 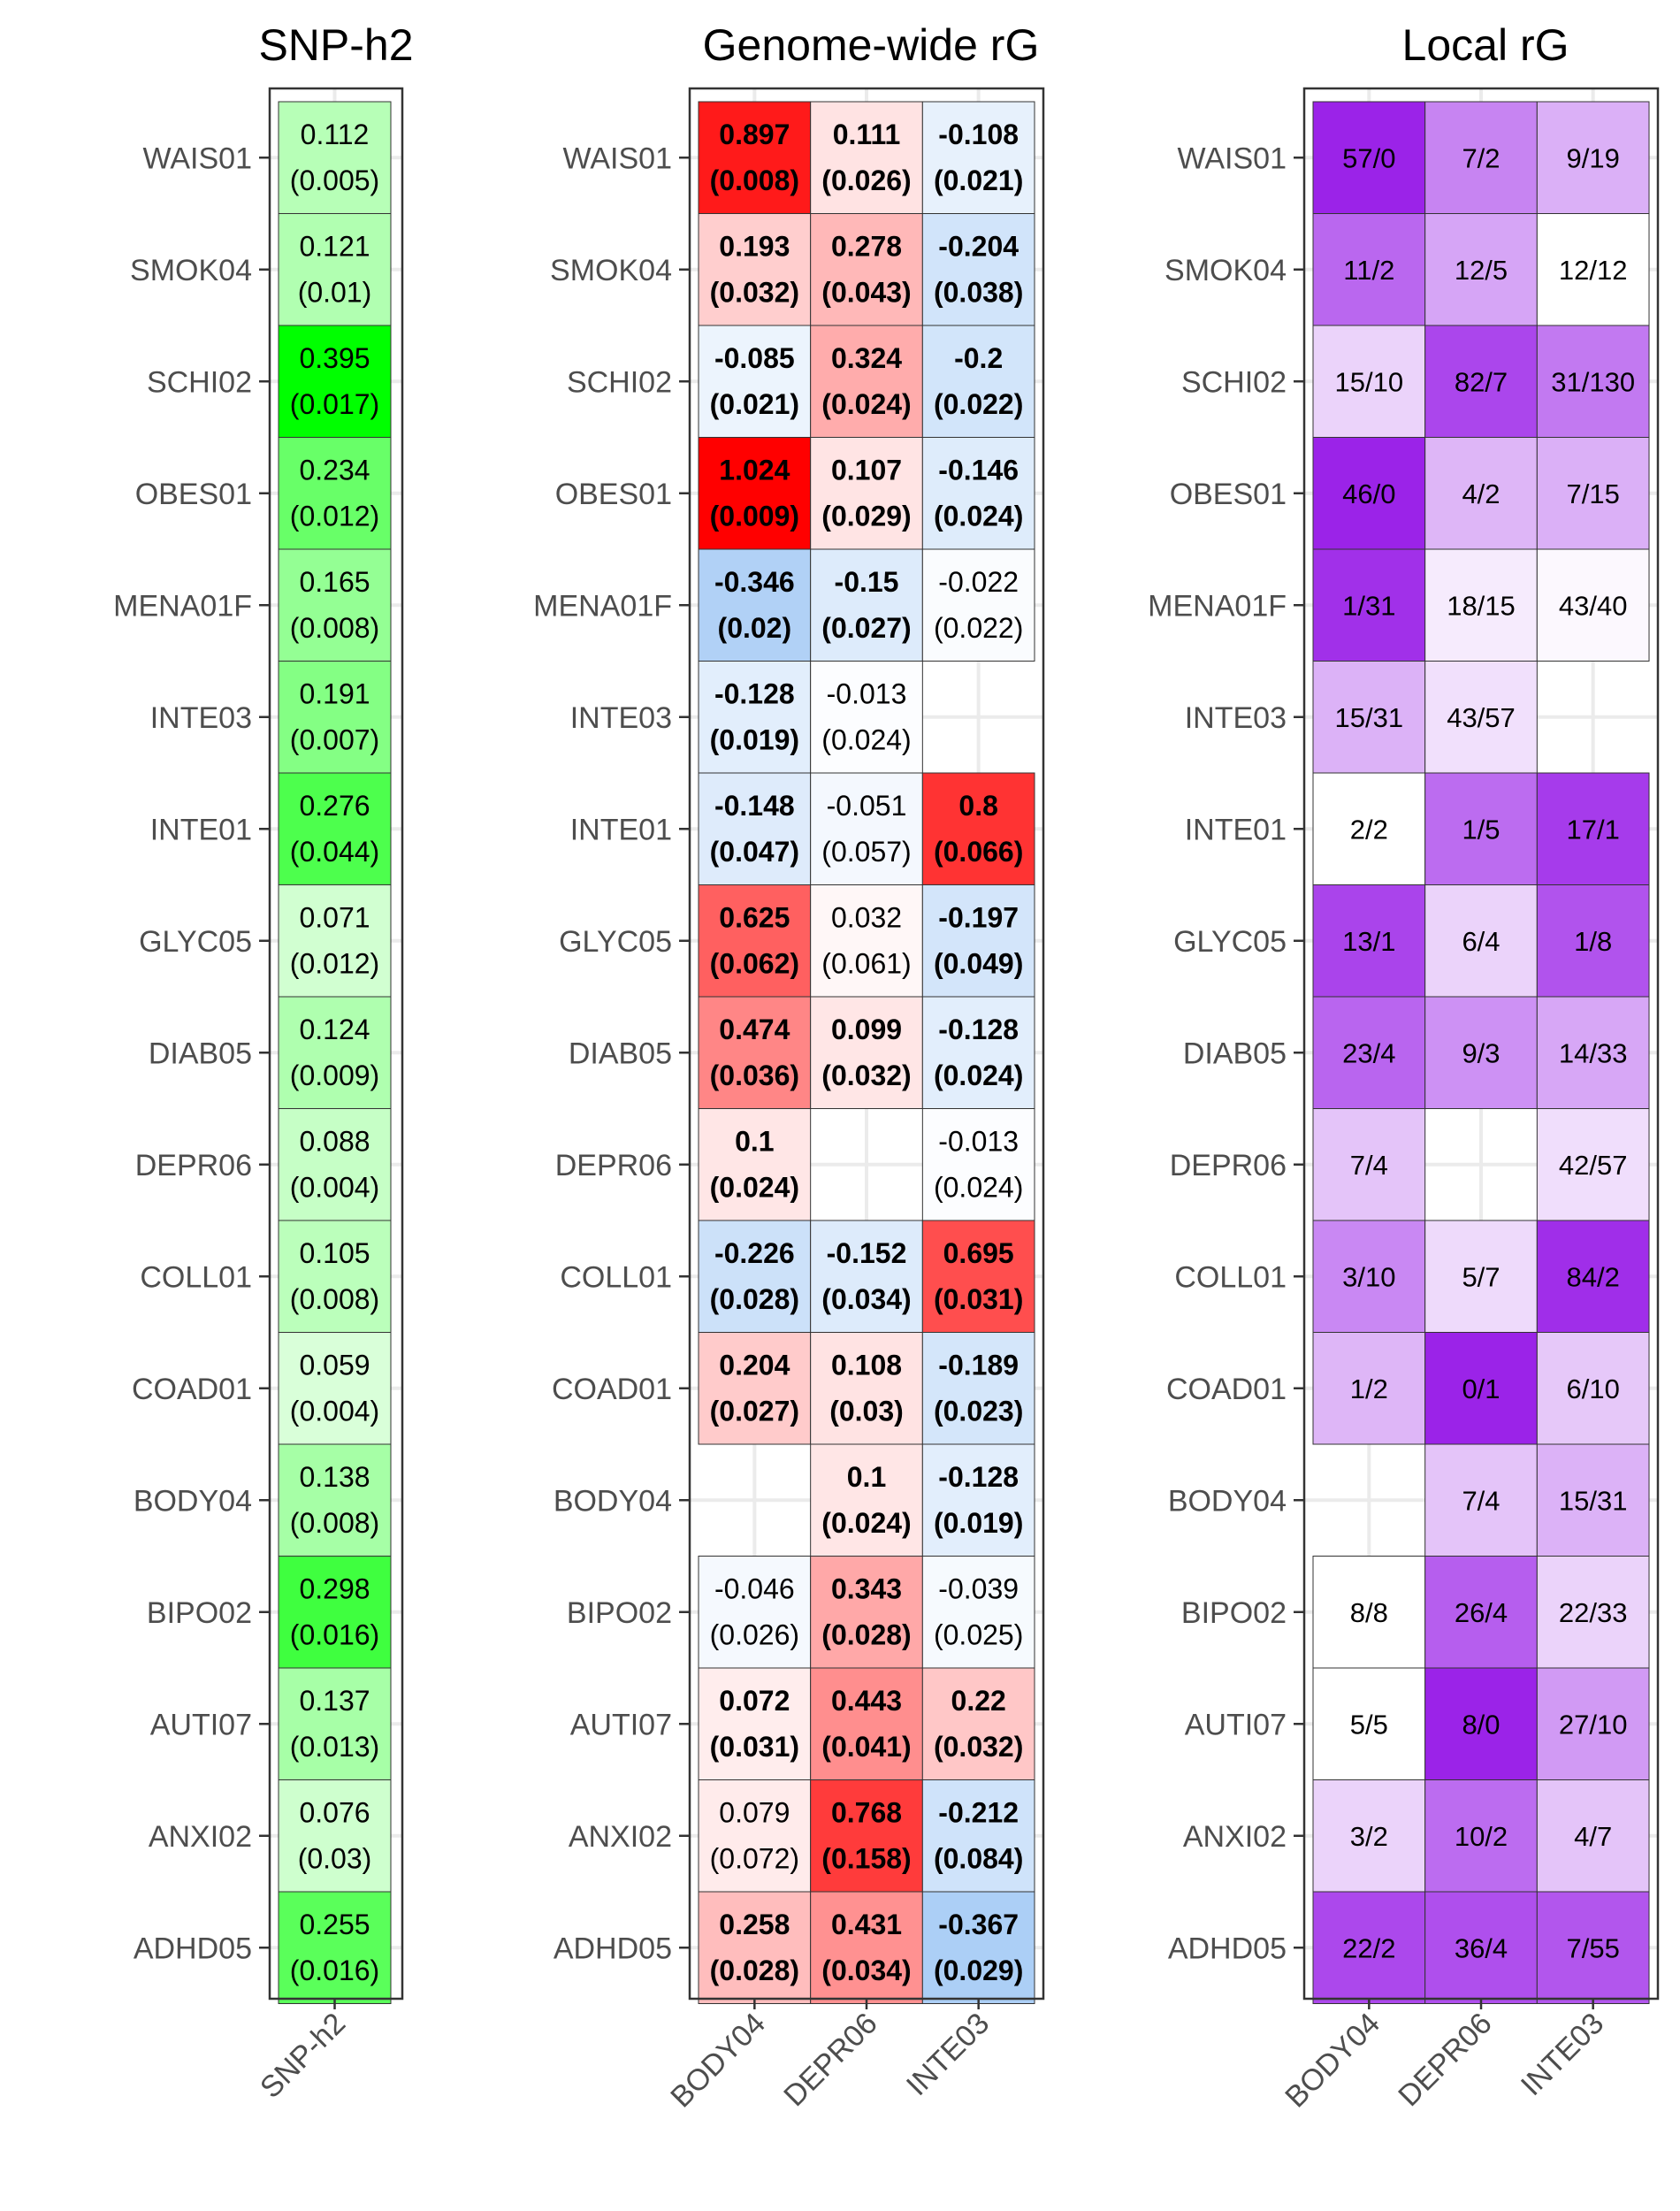 I want to click on heatmap-cell-inte01-inte03, so click(x=978, y=828).